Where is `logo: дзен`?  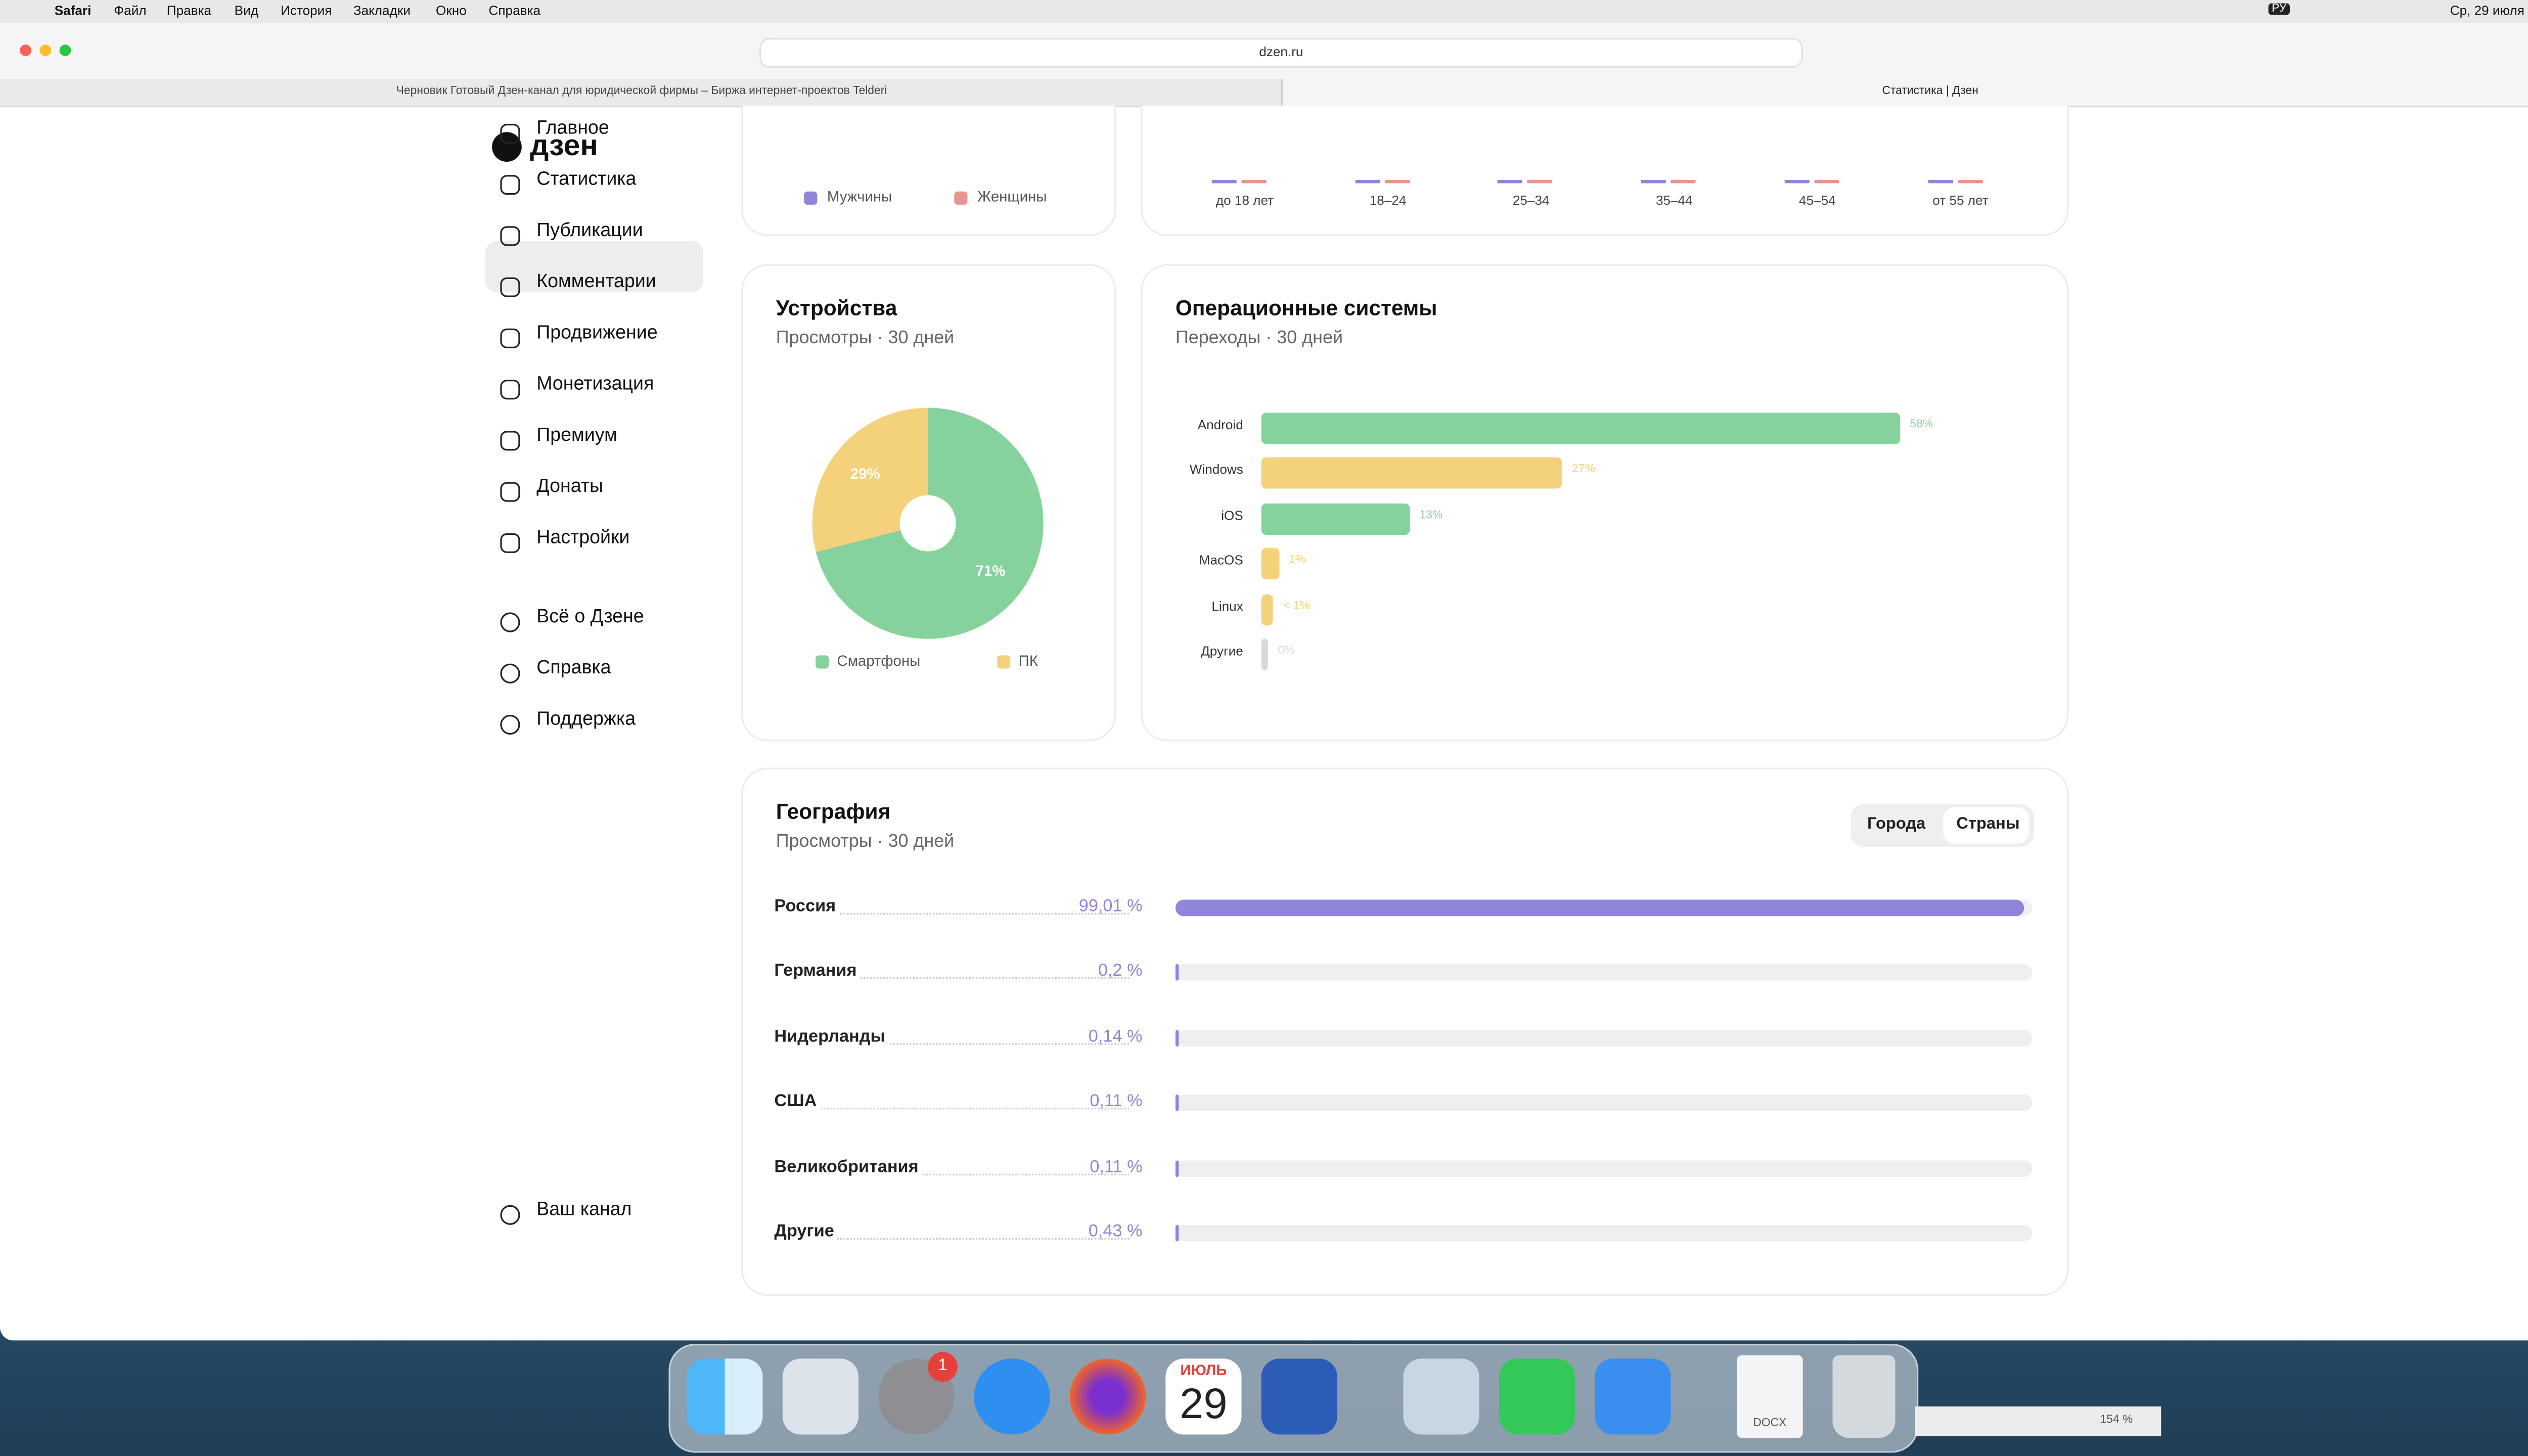
logo: дзен is located at coordinates (564, 145).